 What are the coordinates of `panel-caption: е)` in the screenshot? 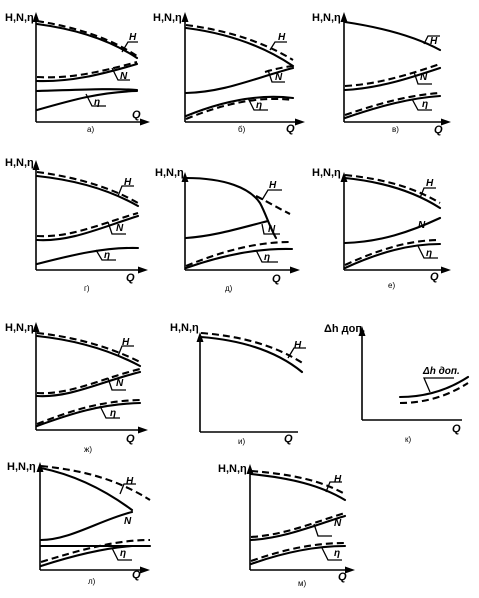 It's located at (391, 285).